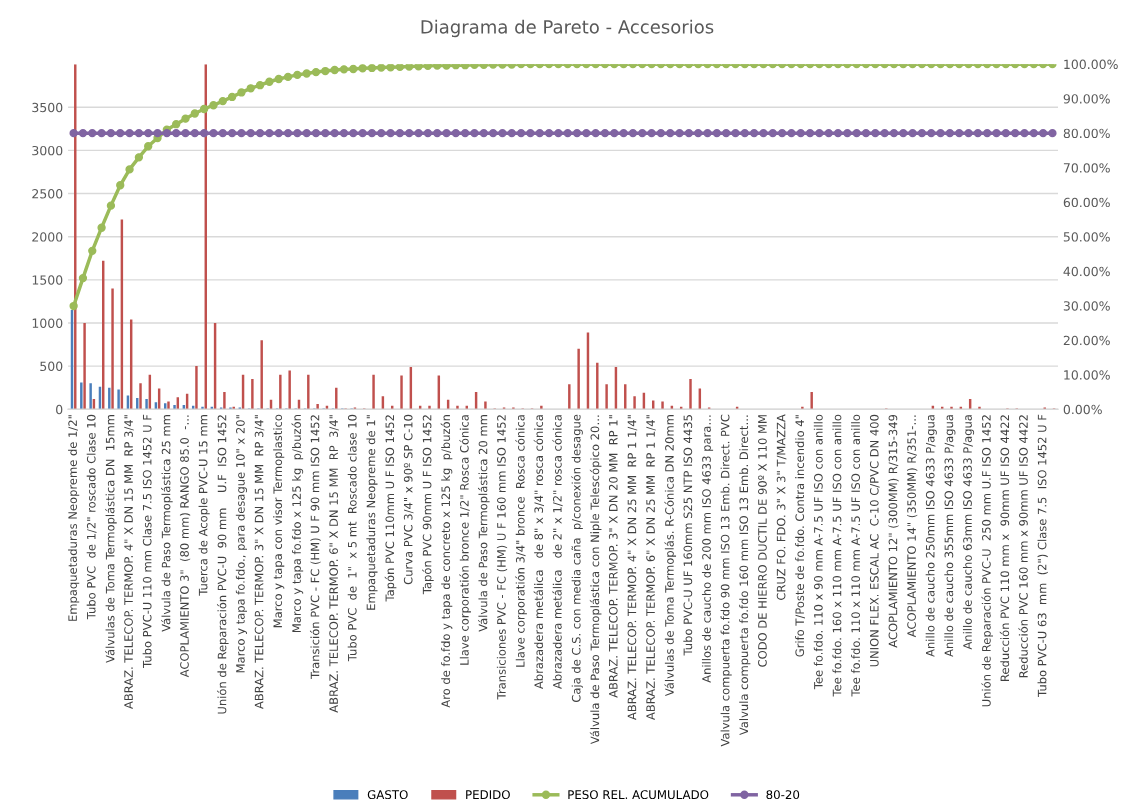 This screenshot has width=1134, height=812. Describe the element at coordinates (1091, 64) in the screenshot. I see `y2-tick-label: 100.00%` at that location.